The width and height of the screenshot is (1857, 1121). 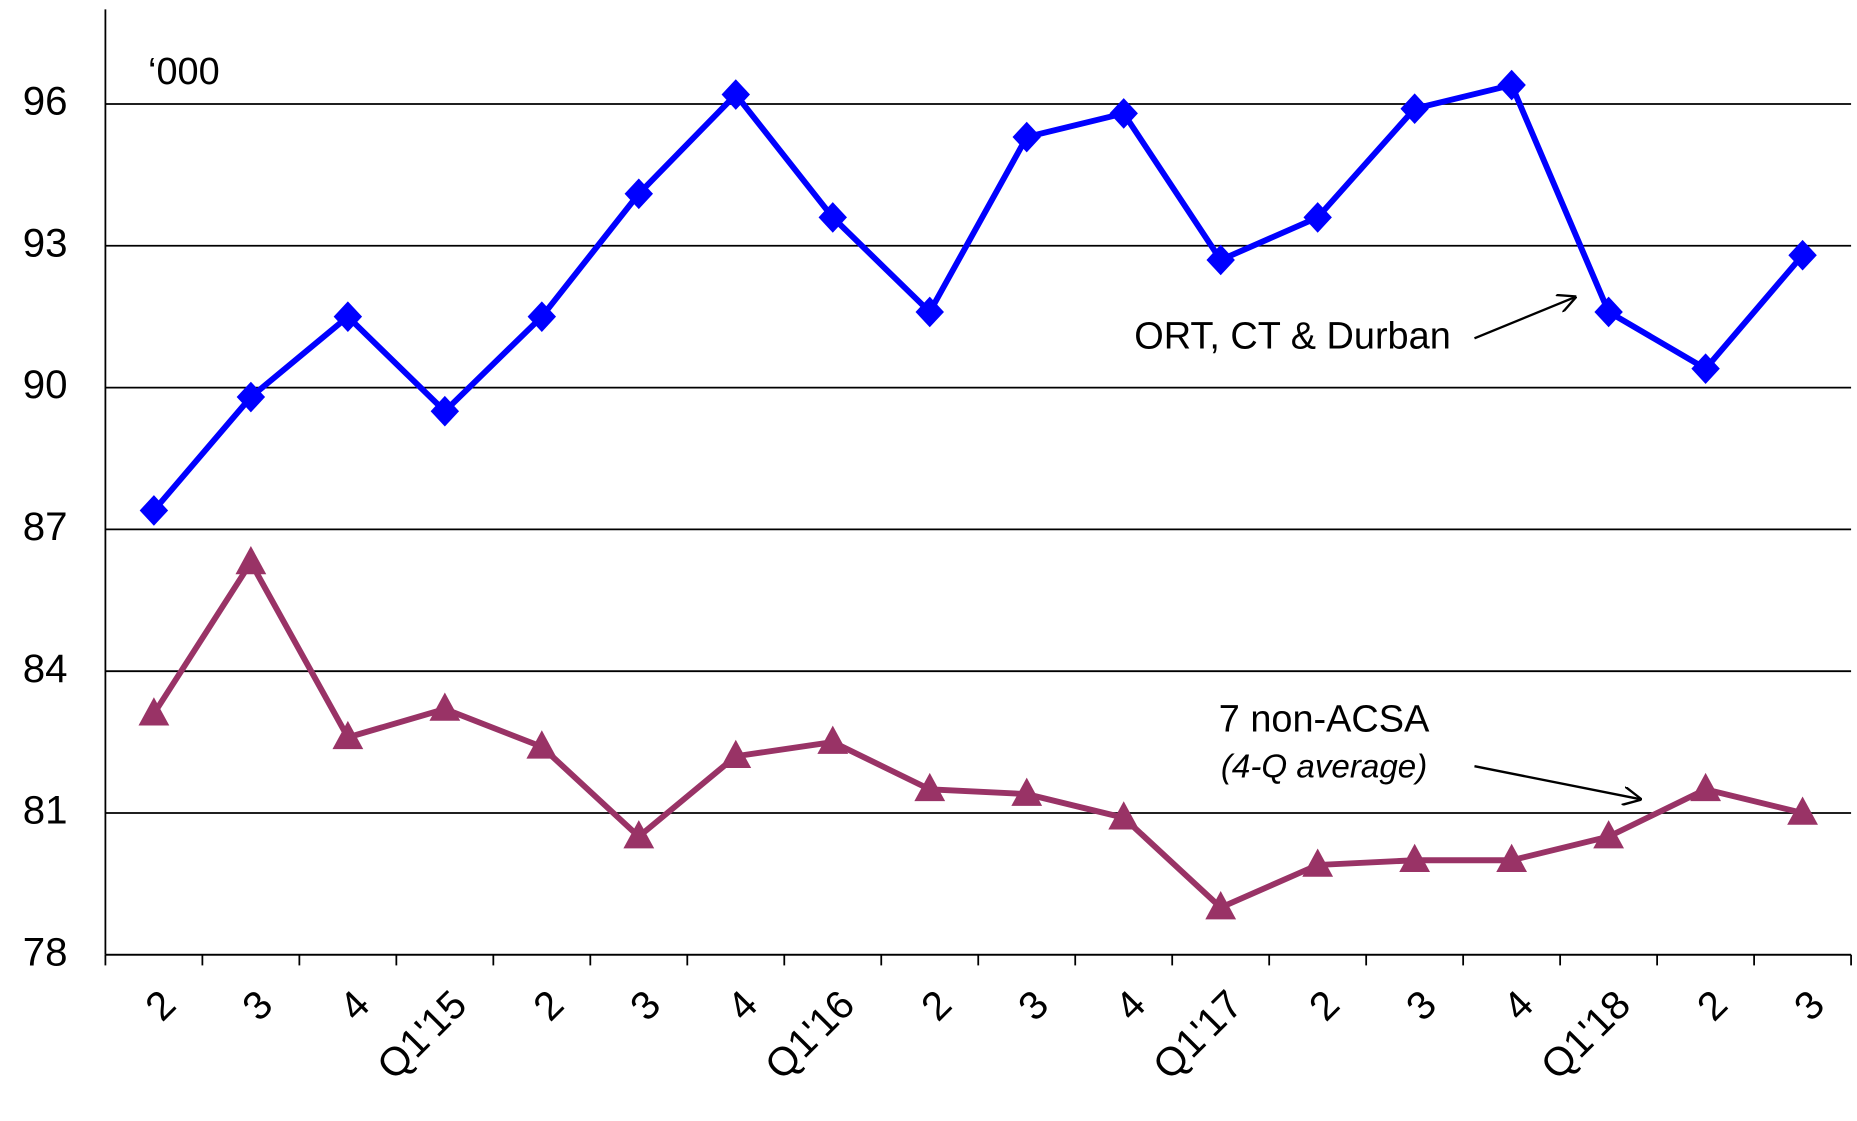 I want to click on series-label: 7 non-ACSA, so click(x=1324, y=719).